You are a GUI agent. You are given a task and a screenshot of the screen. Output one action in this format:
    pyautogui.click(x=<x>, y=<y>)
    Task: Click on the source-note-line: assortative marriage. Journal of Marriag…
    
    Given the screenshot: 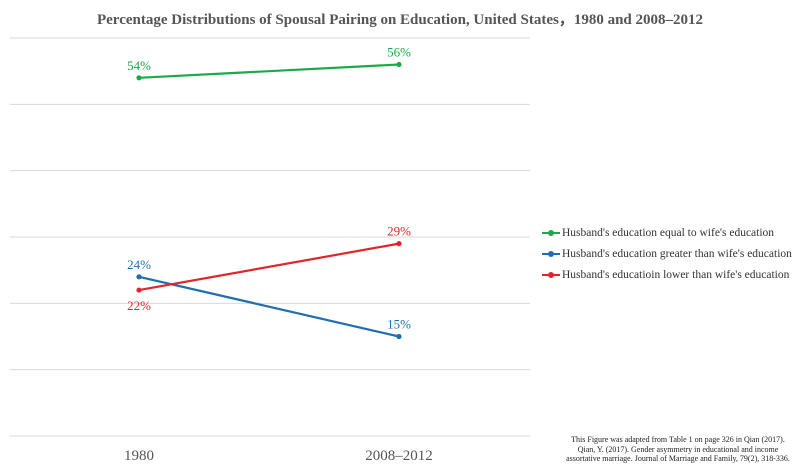 What is the action you would take?
    pyautogui.click(x=678, y=458)
    